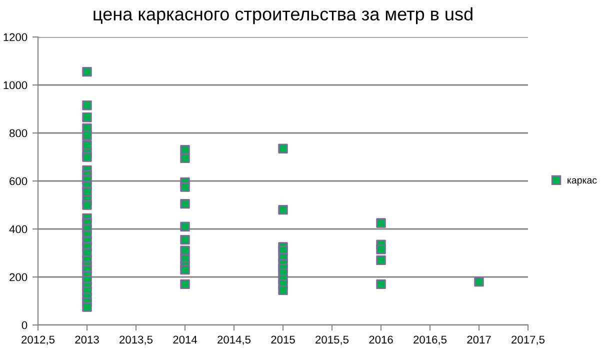 This screenshot has width=604, height=351. Describe the element at coordinates (136, 340) in the screenshot. I see `x-tick-label: 2013,5` at that location.